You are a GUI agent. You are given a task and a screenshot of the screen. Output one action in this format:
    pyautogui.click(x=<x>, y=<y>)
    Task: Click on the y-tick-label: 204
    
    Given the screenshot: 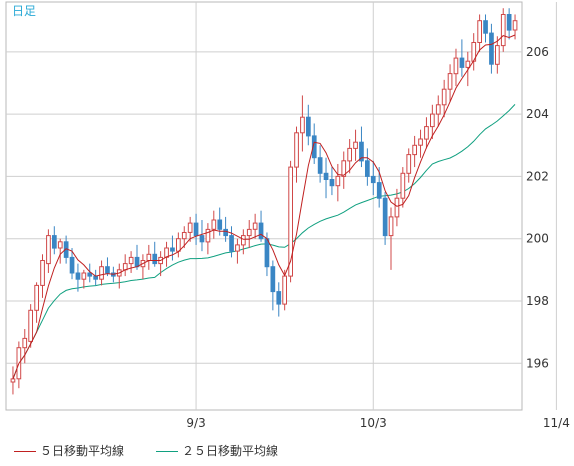 What is the action you would take?
    pyautogui.click(x=537, y=114)
    